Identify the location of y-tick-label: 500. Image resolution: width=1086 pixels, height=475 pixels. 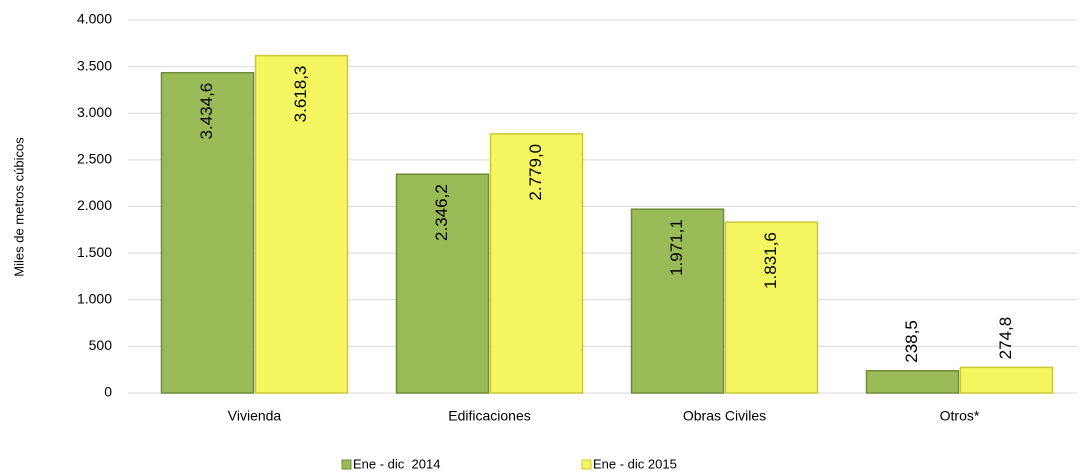
(101, 345).